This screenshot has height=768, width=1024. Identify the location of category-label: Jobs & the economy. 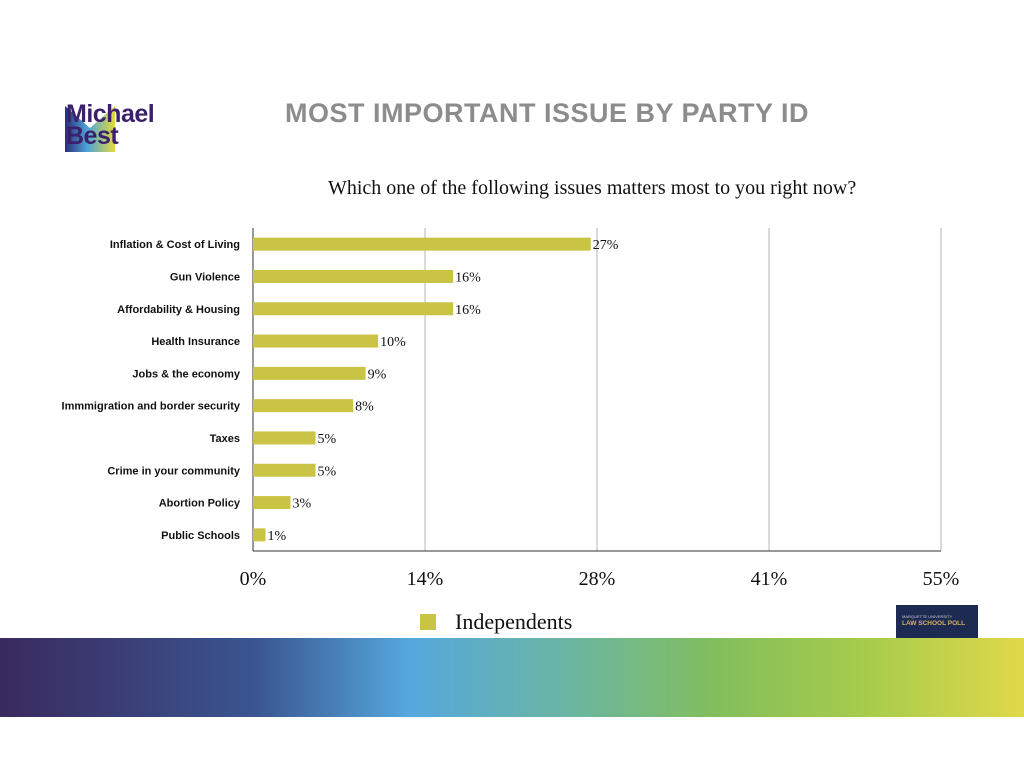
(186, 374).